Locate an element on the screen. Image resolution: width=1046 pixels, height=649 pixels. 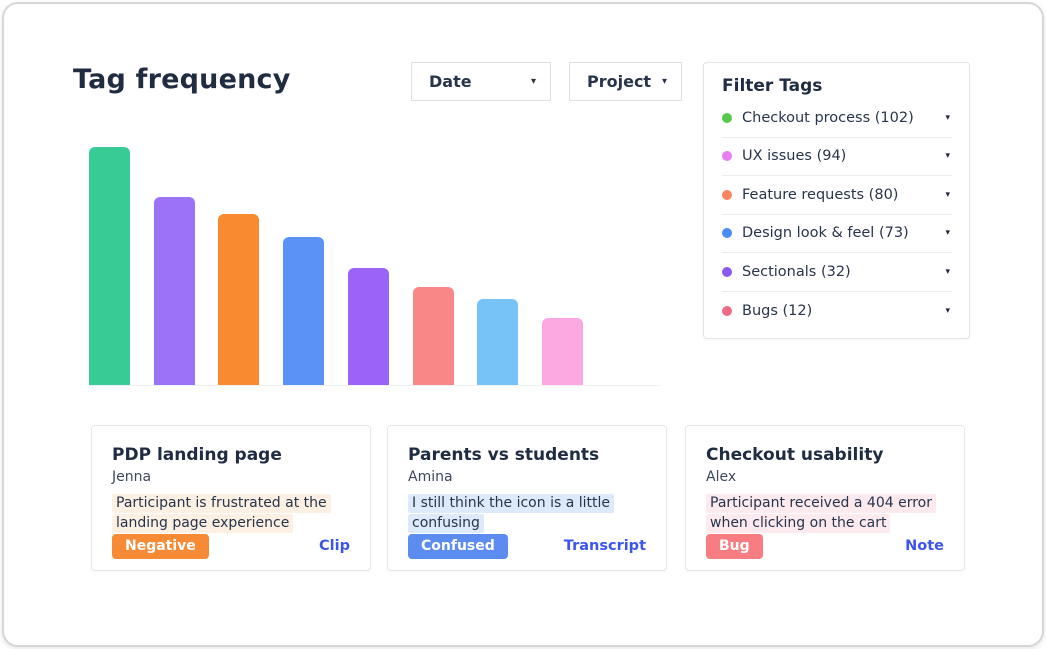
clip-link: Clip is located at coordinates (334, 546).